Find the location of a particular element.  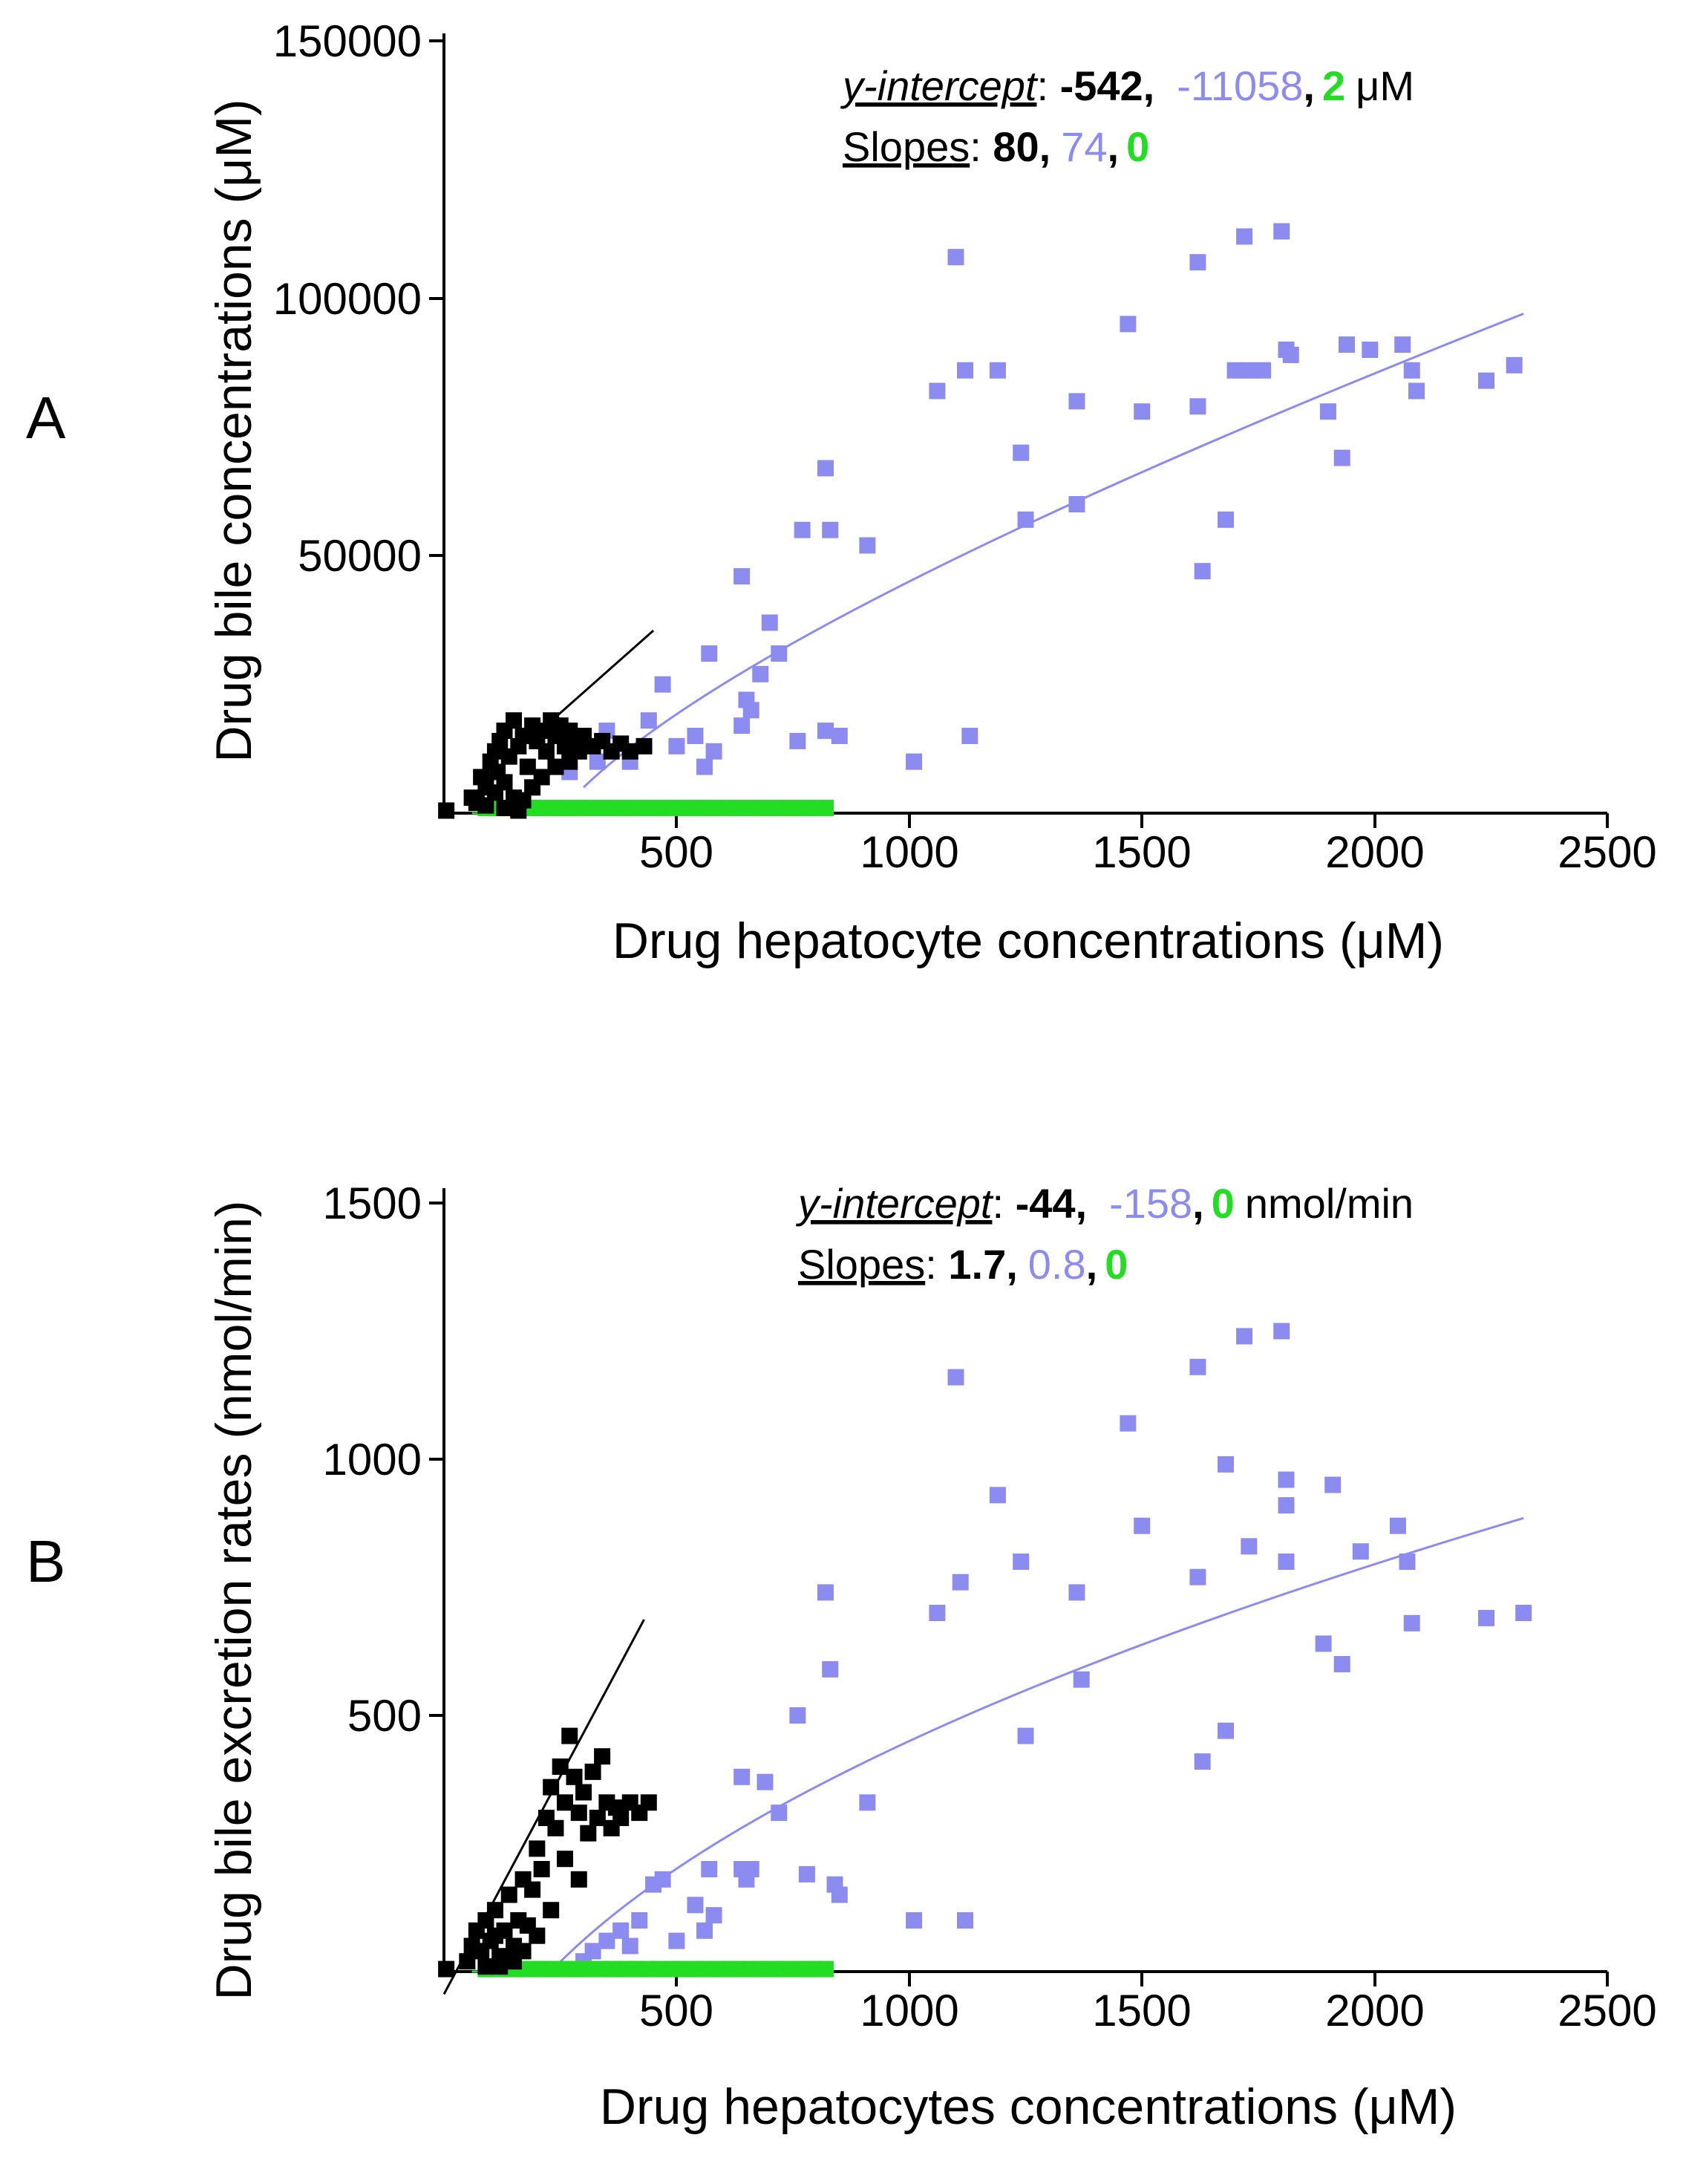

slope-green: 0 is located at coordinates (1116, 1264).